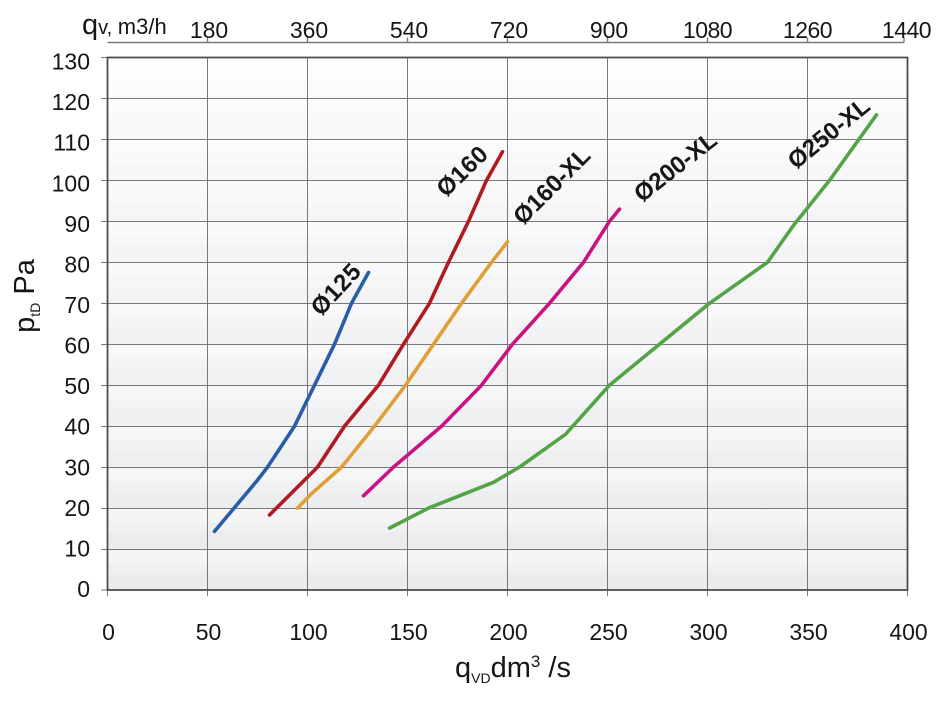 This screenshot has height=705, width=950. What do you see at coordinates (71, 62) in the screenshot?
I see `svg-text: 130` at bounding box center [71, 62].